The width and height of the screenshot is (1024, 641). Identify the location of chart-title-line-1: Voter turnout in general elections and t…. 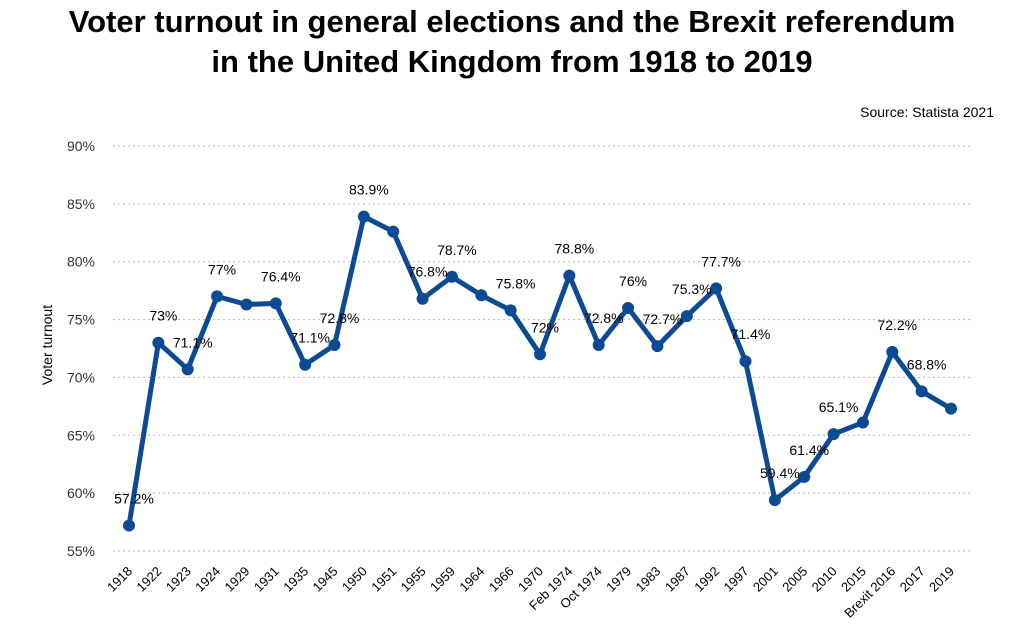
(512, 21).